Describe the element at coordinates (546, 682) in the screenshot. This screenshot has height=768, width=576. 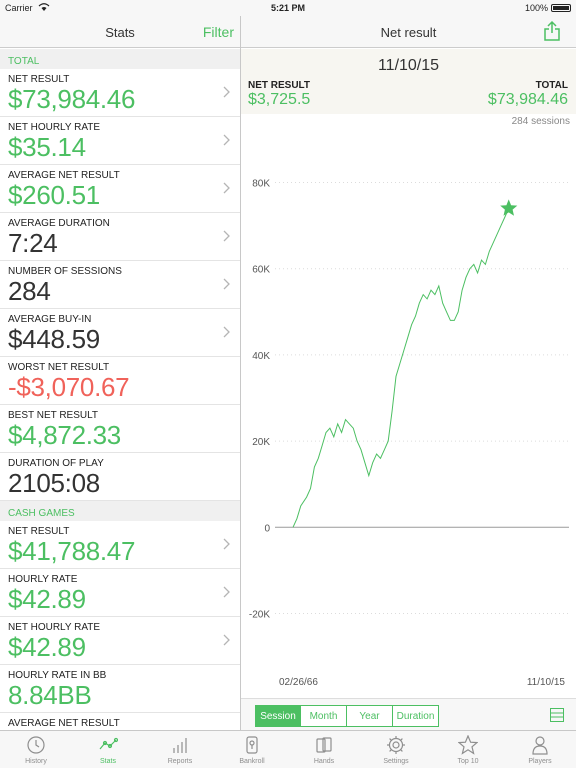
I see `x-end-label: 11/10/15` at that location.